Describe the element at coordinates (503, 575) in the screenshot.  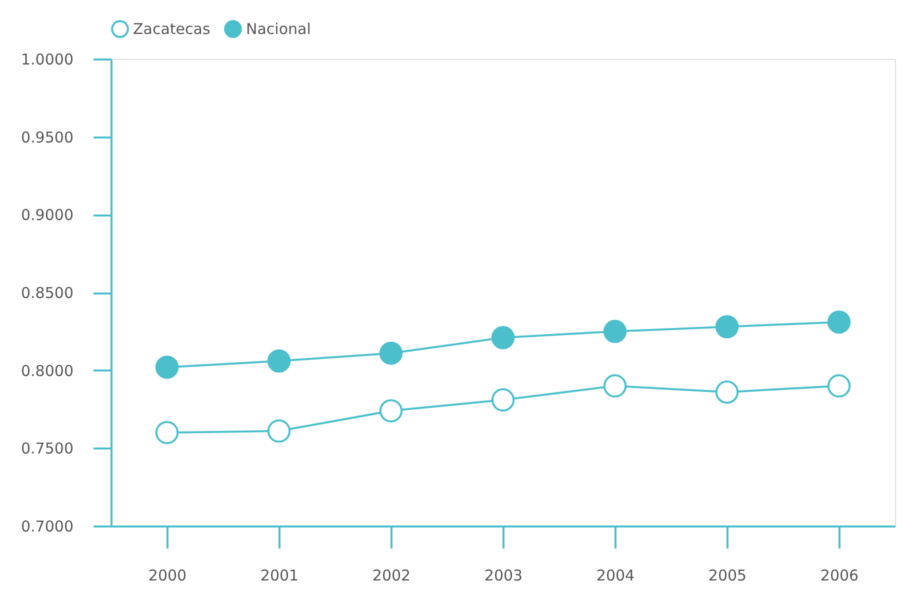
I see `x-tick-label: 2003` at that location.